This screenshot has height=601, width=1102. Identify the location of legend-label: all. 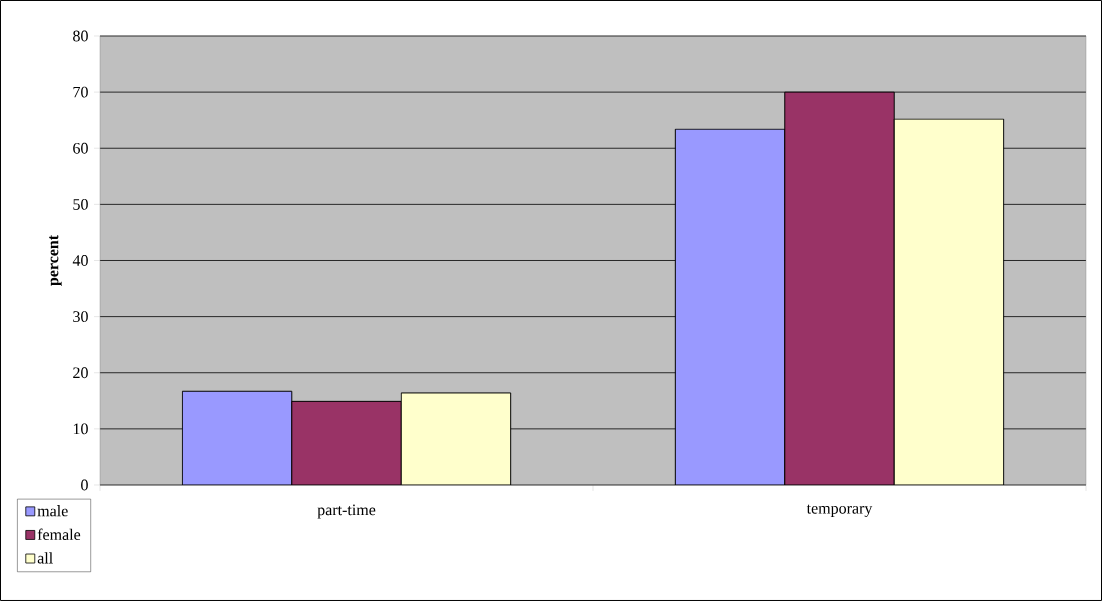
(45, 558).